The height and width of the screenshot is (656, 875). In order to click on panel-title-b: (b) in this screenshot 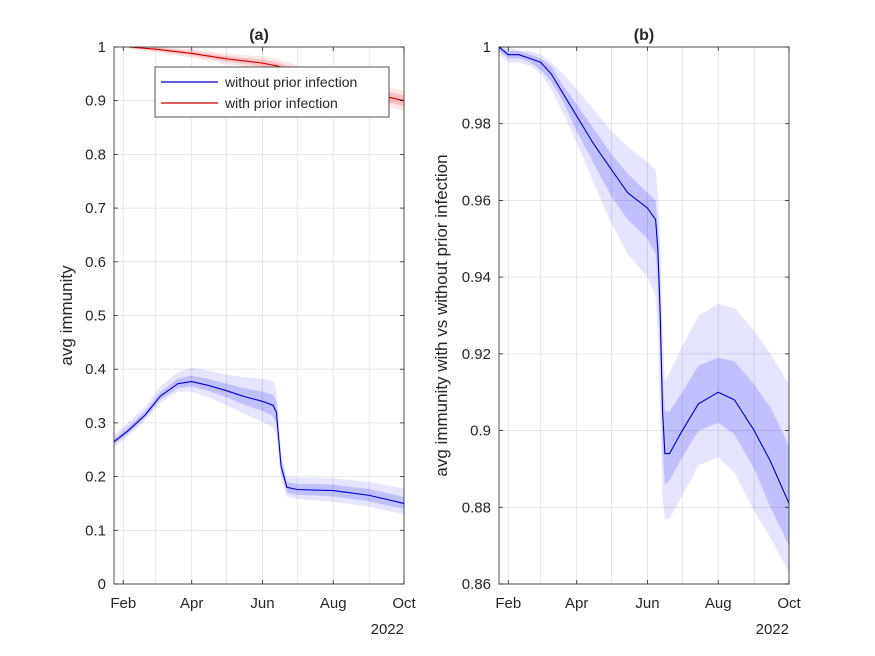, I will do `click(644, 35)`.